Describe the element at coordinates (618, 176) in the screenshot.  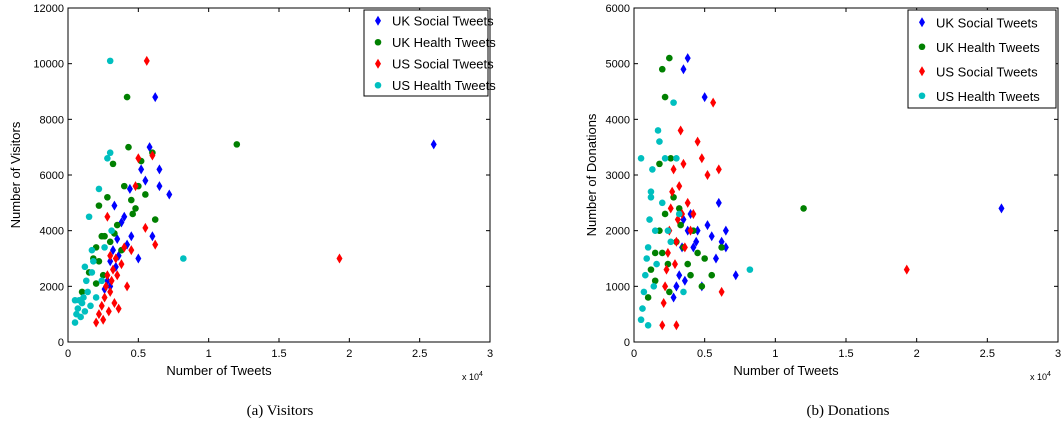
I see `y-tick-label: 3000` at that location.